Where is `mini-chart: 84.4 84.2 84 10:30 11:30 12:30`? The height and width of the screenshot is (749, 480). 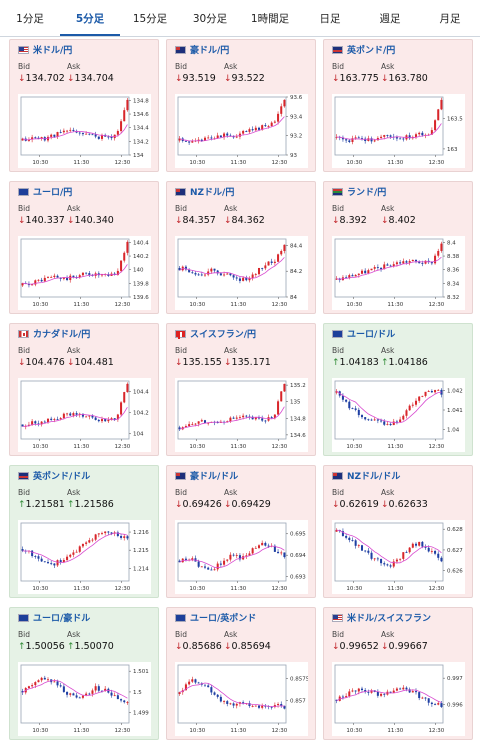 mini-chart: 84.4 84.2 84 10:30 11:30 12:30 is located at coordinates (241, 273).